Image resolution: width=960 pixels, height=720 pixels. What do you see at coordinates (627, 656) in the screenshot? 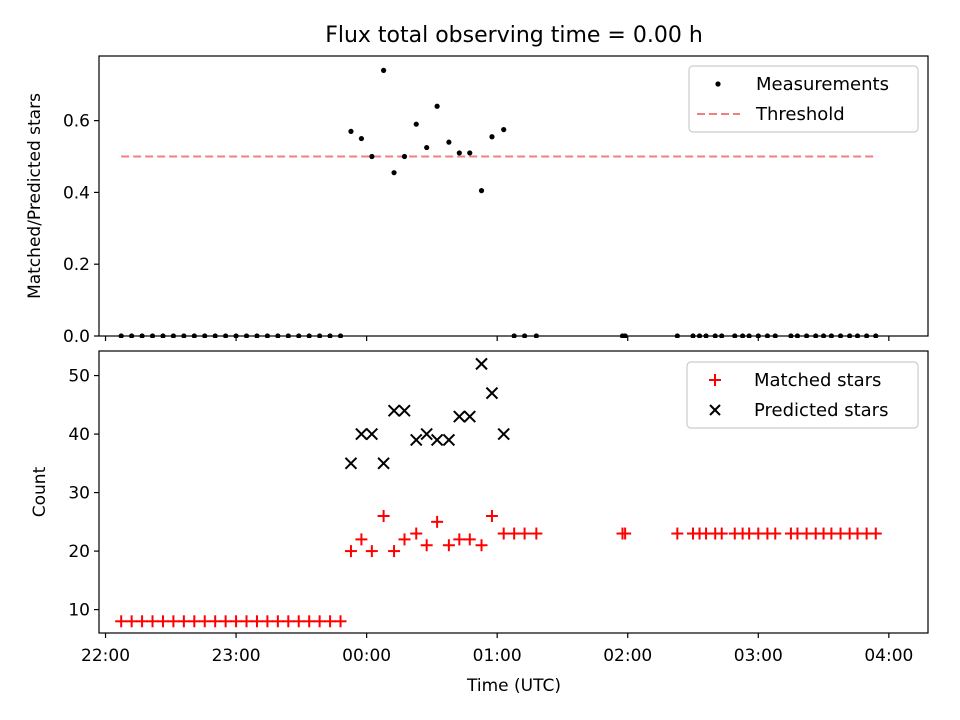
I see `x-tick-label: 02:00` at bounding box center [627, 656].